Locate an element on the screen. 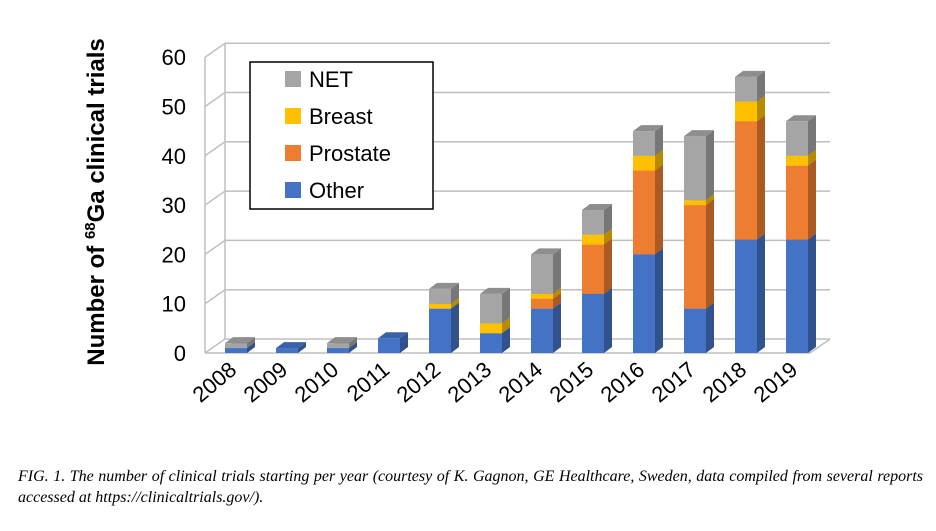  bar-segment-other-2015 is located at coordinates (597, 320).